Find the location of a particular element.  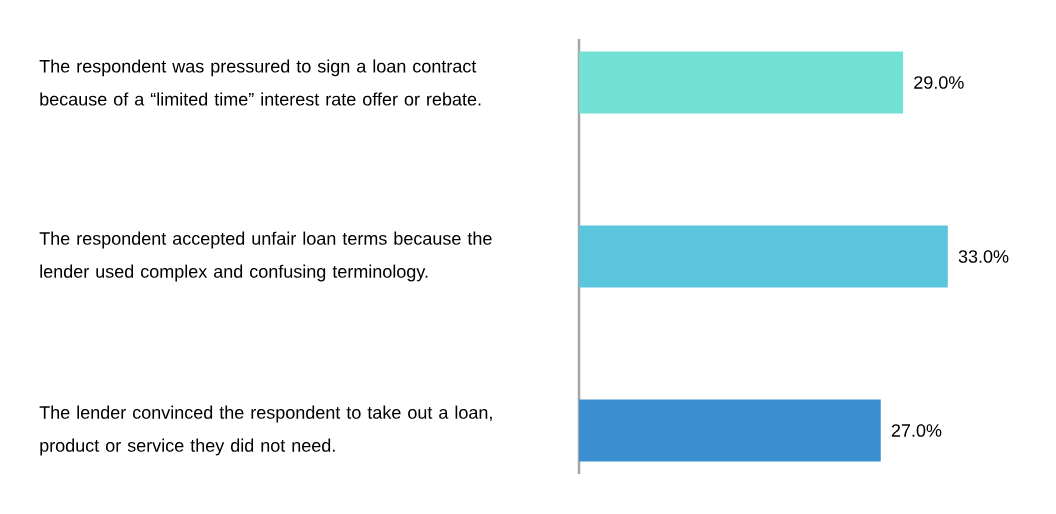

y-tick-label: The respondent accepted unfair loan terms because the lender used complex and confusing terminology. is located at coordinates (265, 256).